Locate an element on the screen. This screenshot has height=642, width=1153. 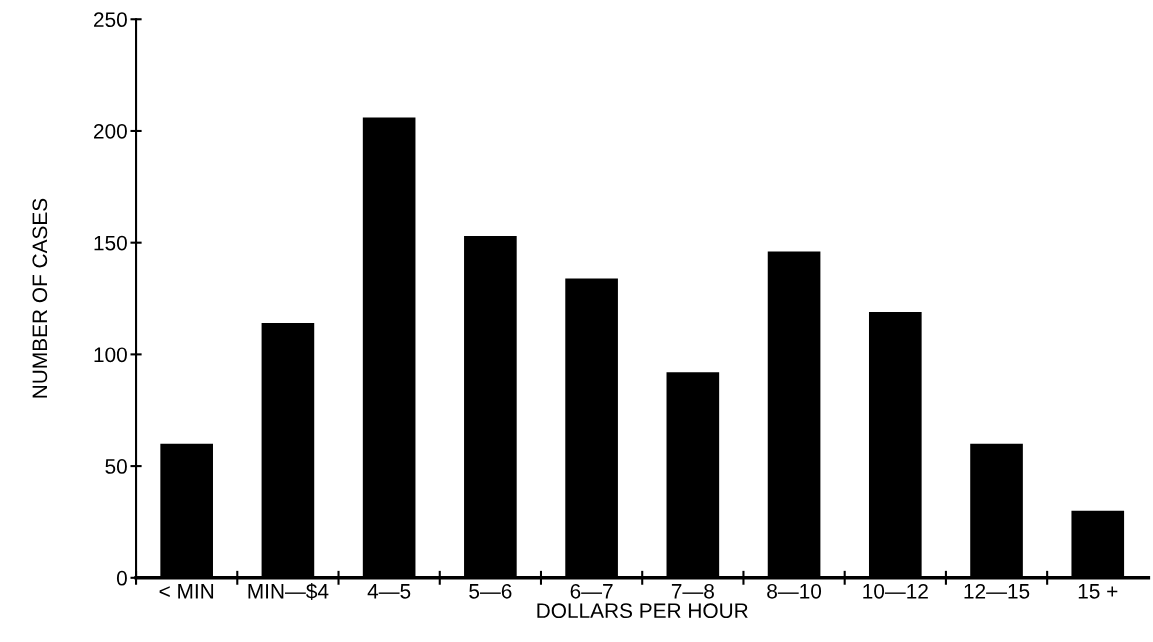
x-tick-label: MIN—$4 is located at coordinates (288, 591).